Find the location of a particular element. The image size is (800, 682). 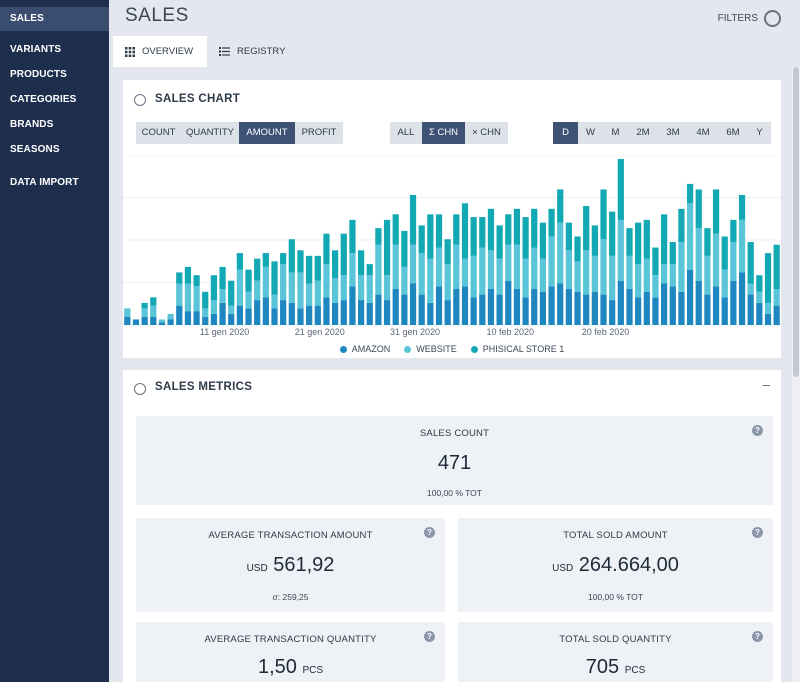

collapse-button: – is located at coordinates (766, 384).